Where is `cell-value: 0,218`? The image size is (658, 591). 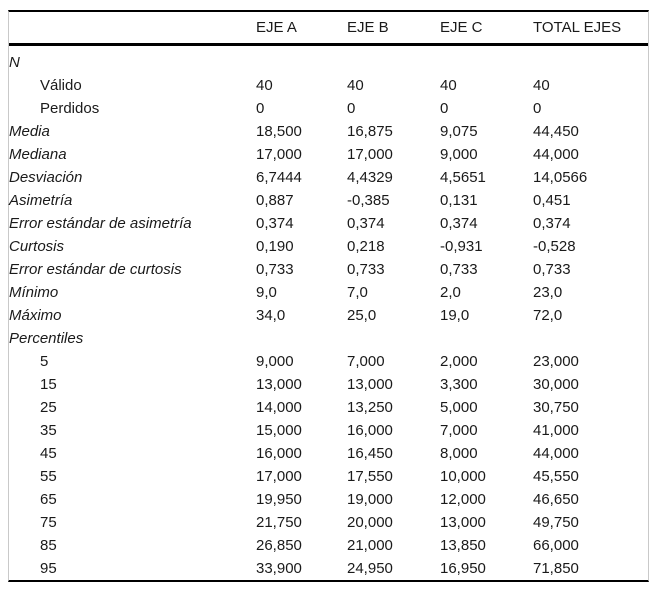
cell-value: 0,218 is located at coordinates (366, 246).